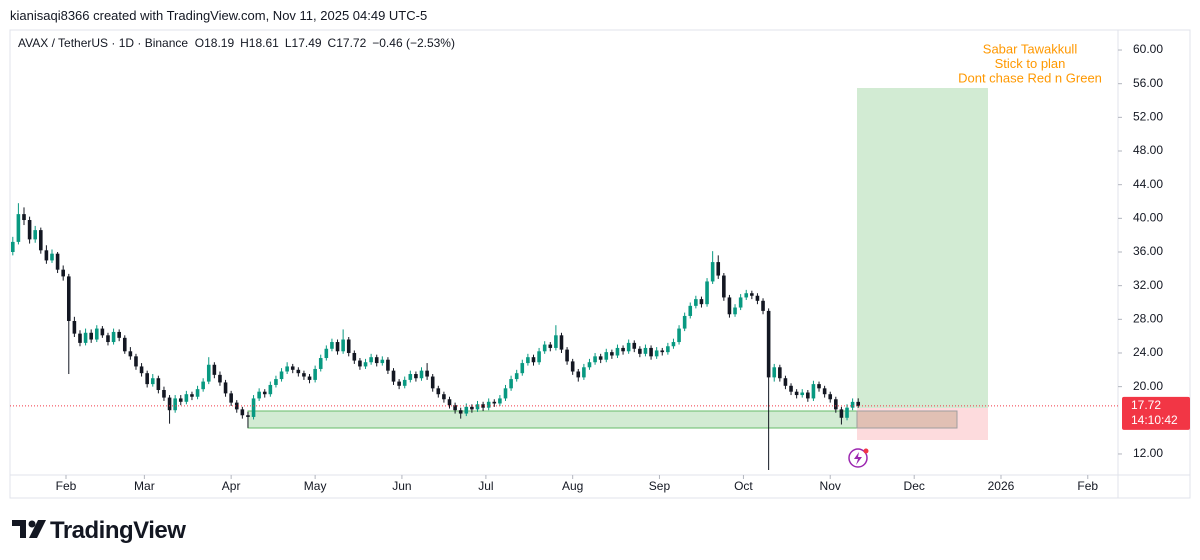 The width and height of the screenshot is (1200, 560). I want to click on y-tick-label: 20.00, so click(1148, 386).